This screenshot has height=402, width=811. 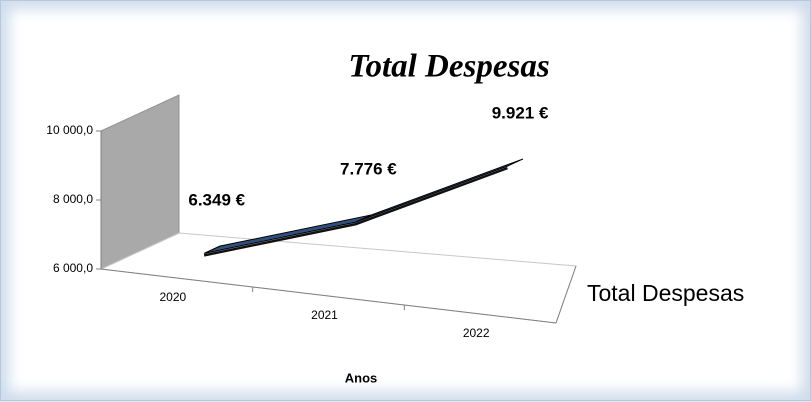 What do you see at coordinates (361, 377) in the screenshot?
I see `x-axis-title: Anos` at bounding box center [361, 377].